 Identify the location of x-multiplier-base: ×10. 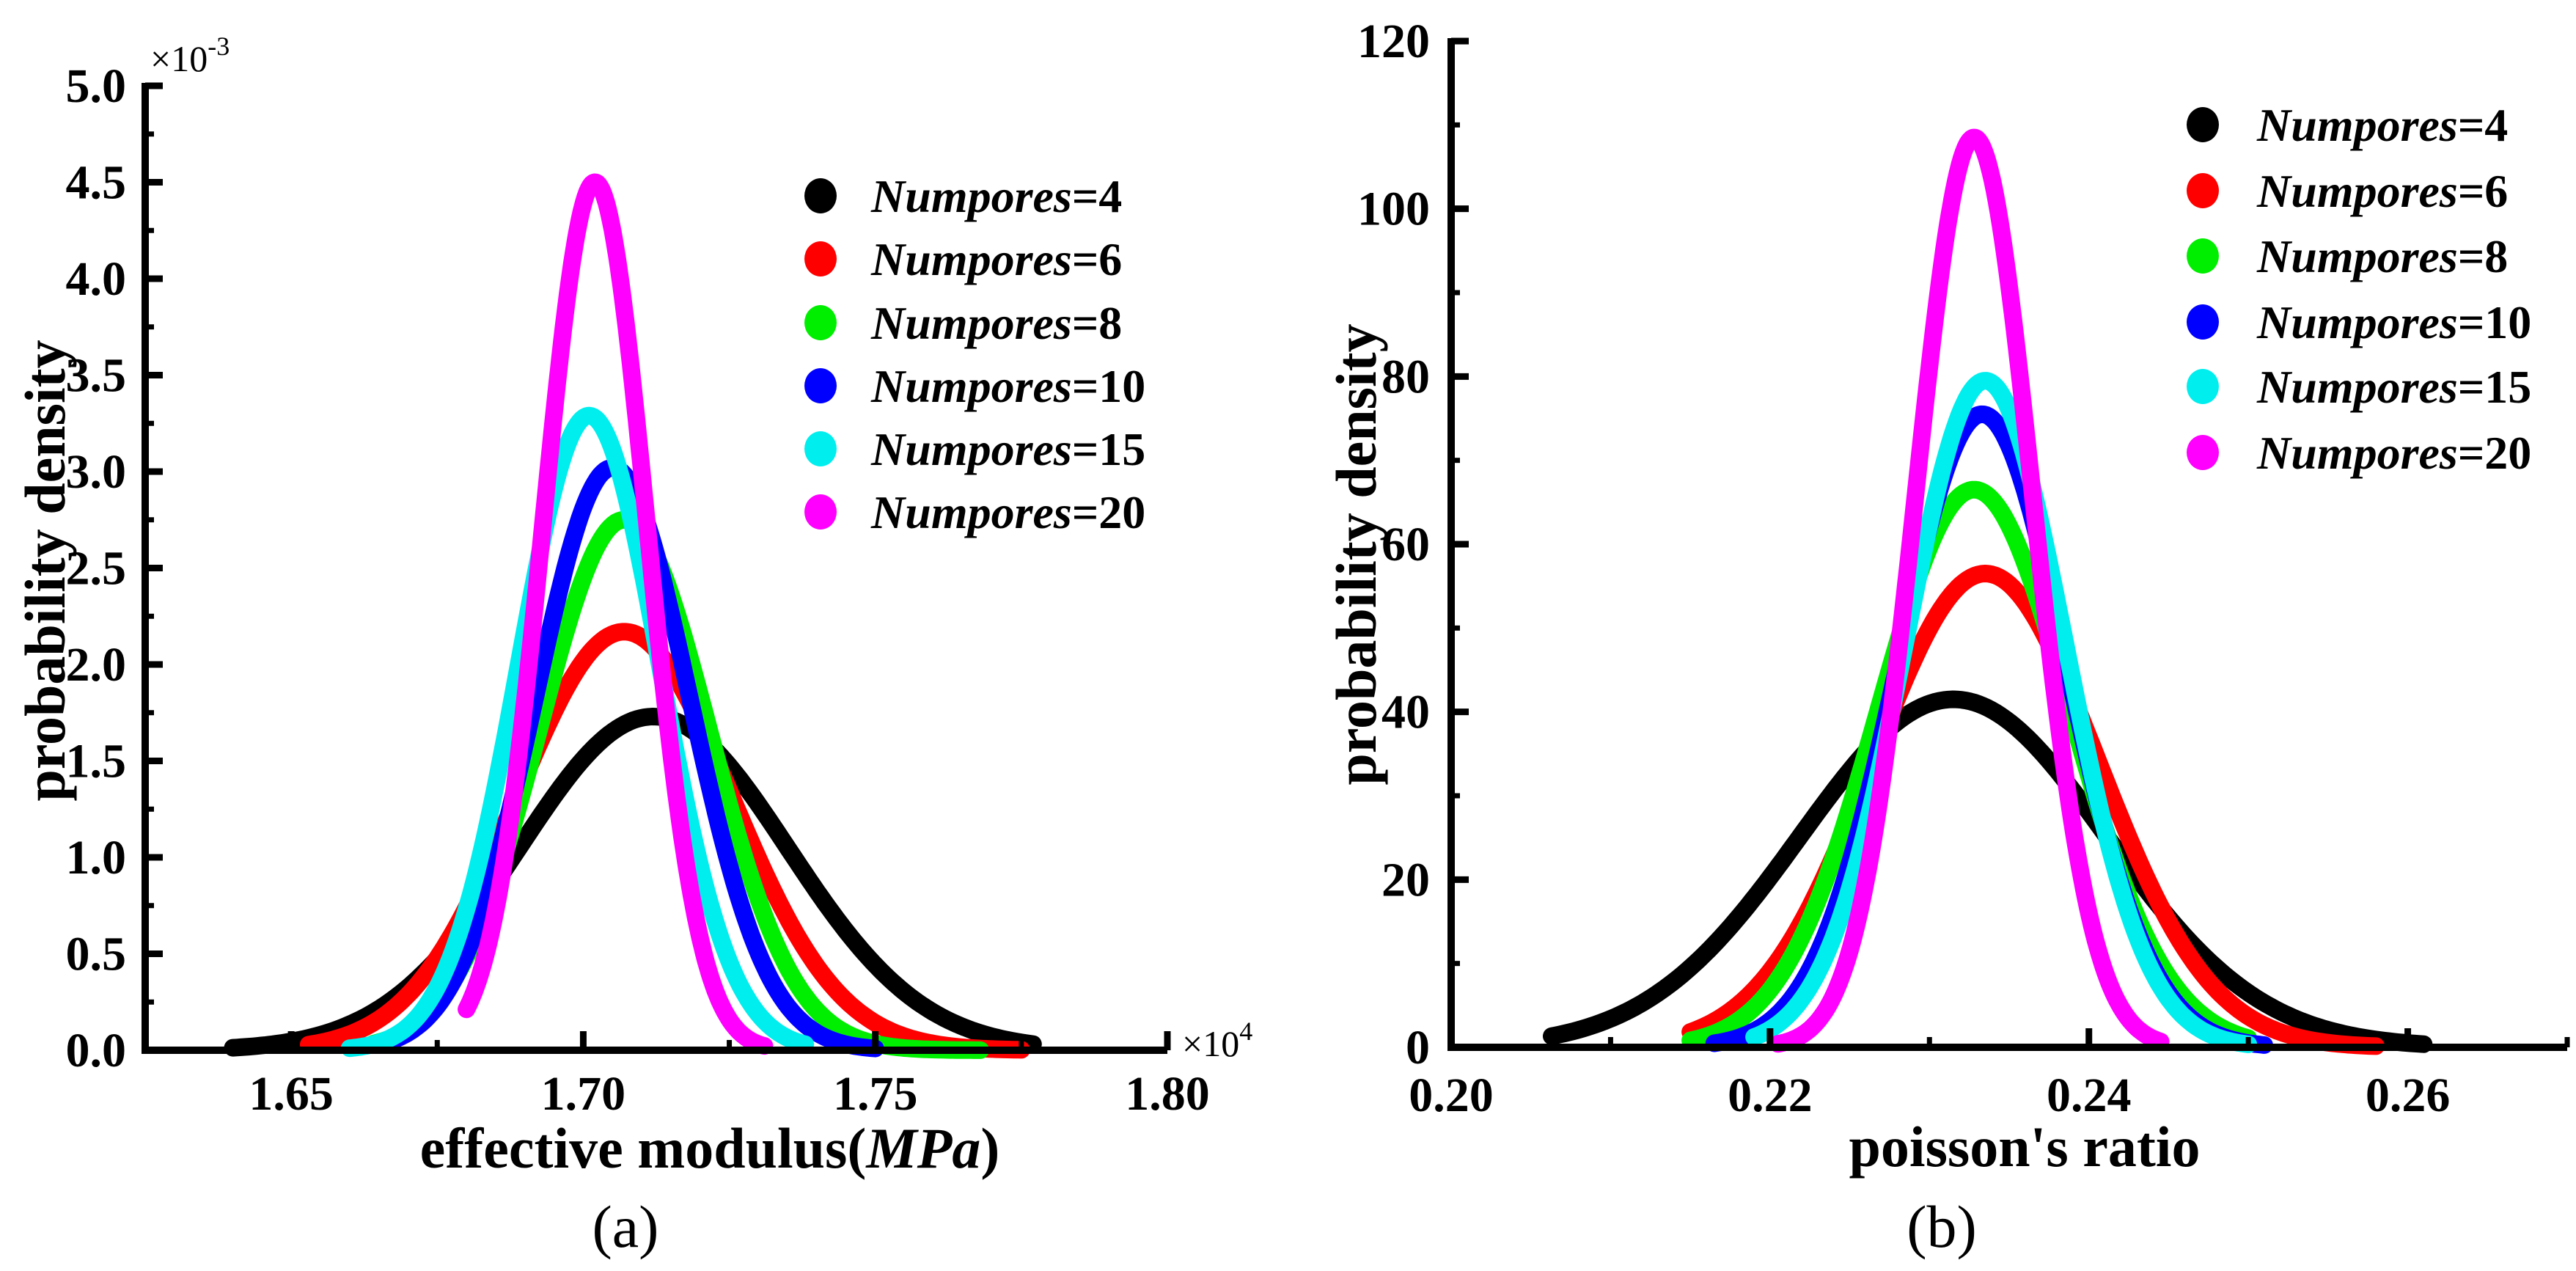
(1211, 1043).